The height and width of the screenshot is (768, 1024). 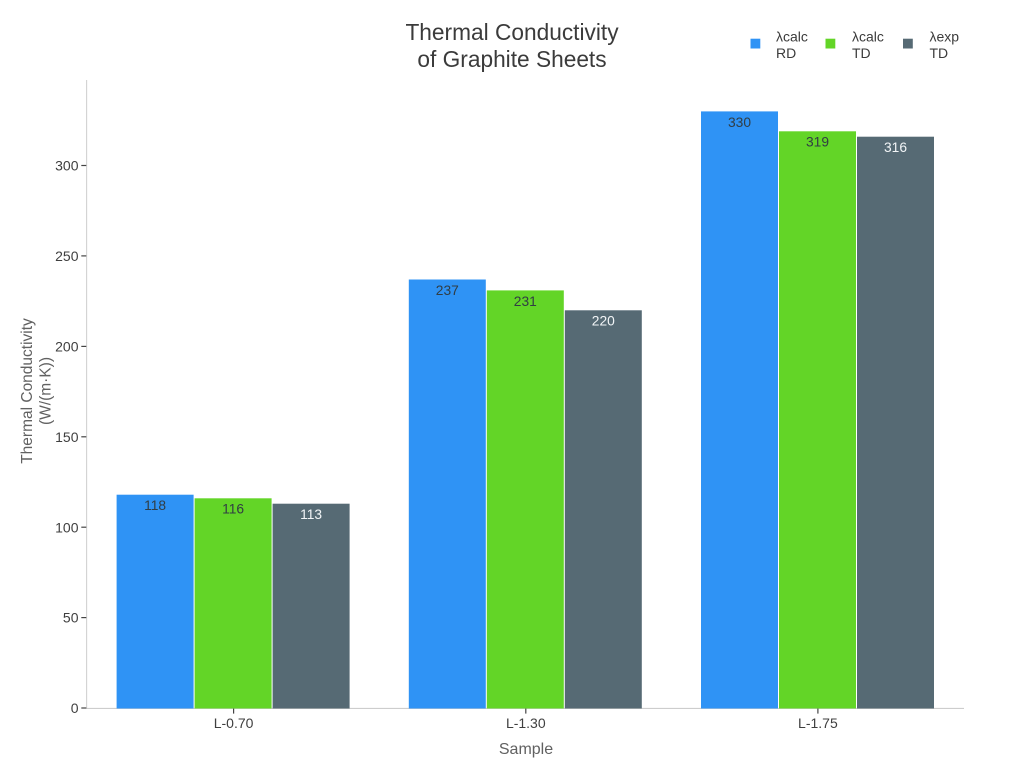 What do you see at coordinates (786, 53) in the screenshot?
I see `svg-text: RD` at bounding box center [786, 53].